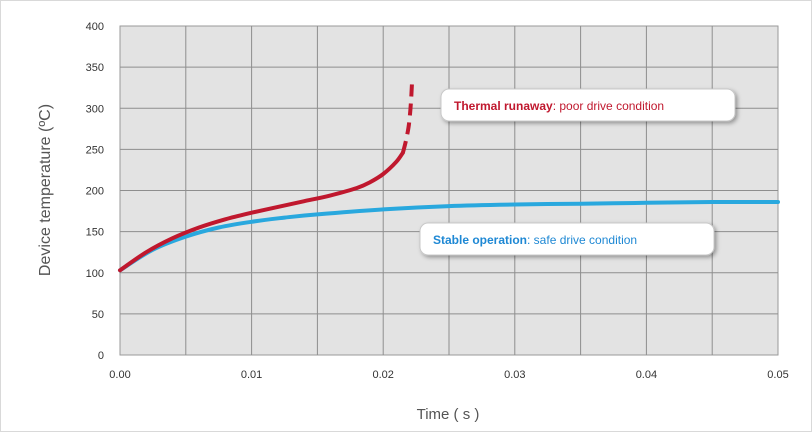  What do you see at coordinates (582, 240) in the screenshot?
I see `annotation-stable-operation-detail: : safe drive condition` at bounding box center [582, 240].